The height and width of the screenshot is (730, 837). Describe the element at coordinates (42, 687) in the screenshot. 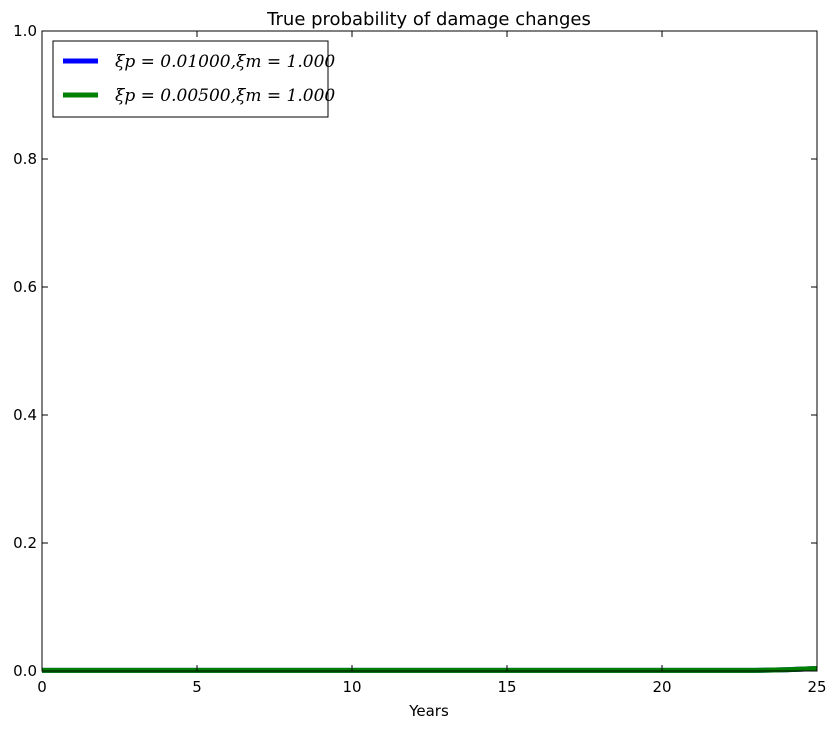

I see `x-tick-label: 0` at that location.